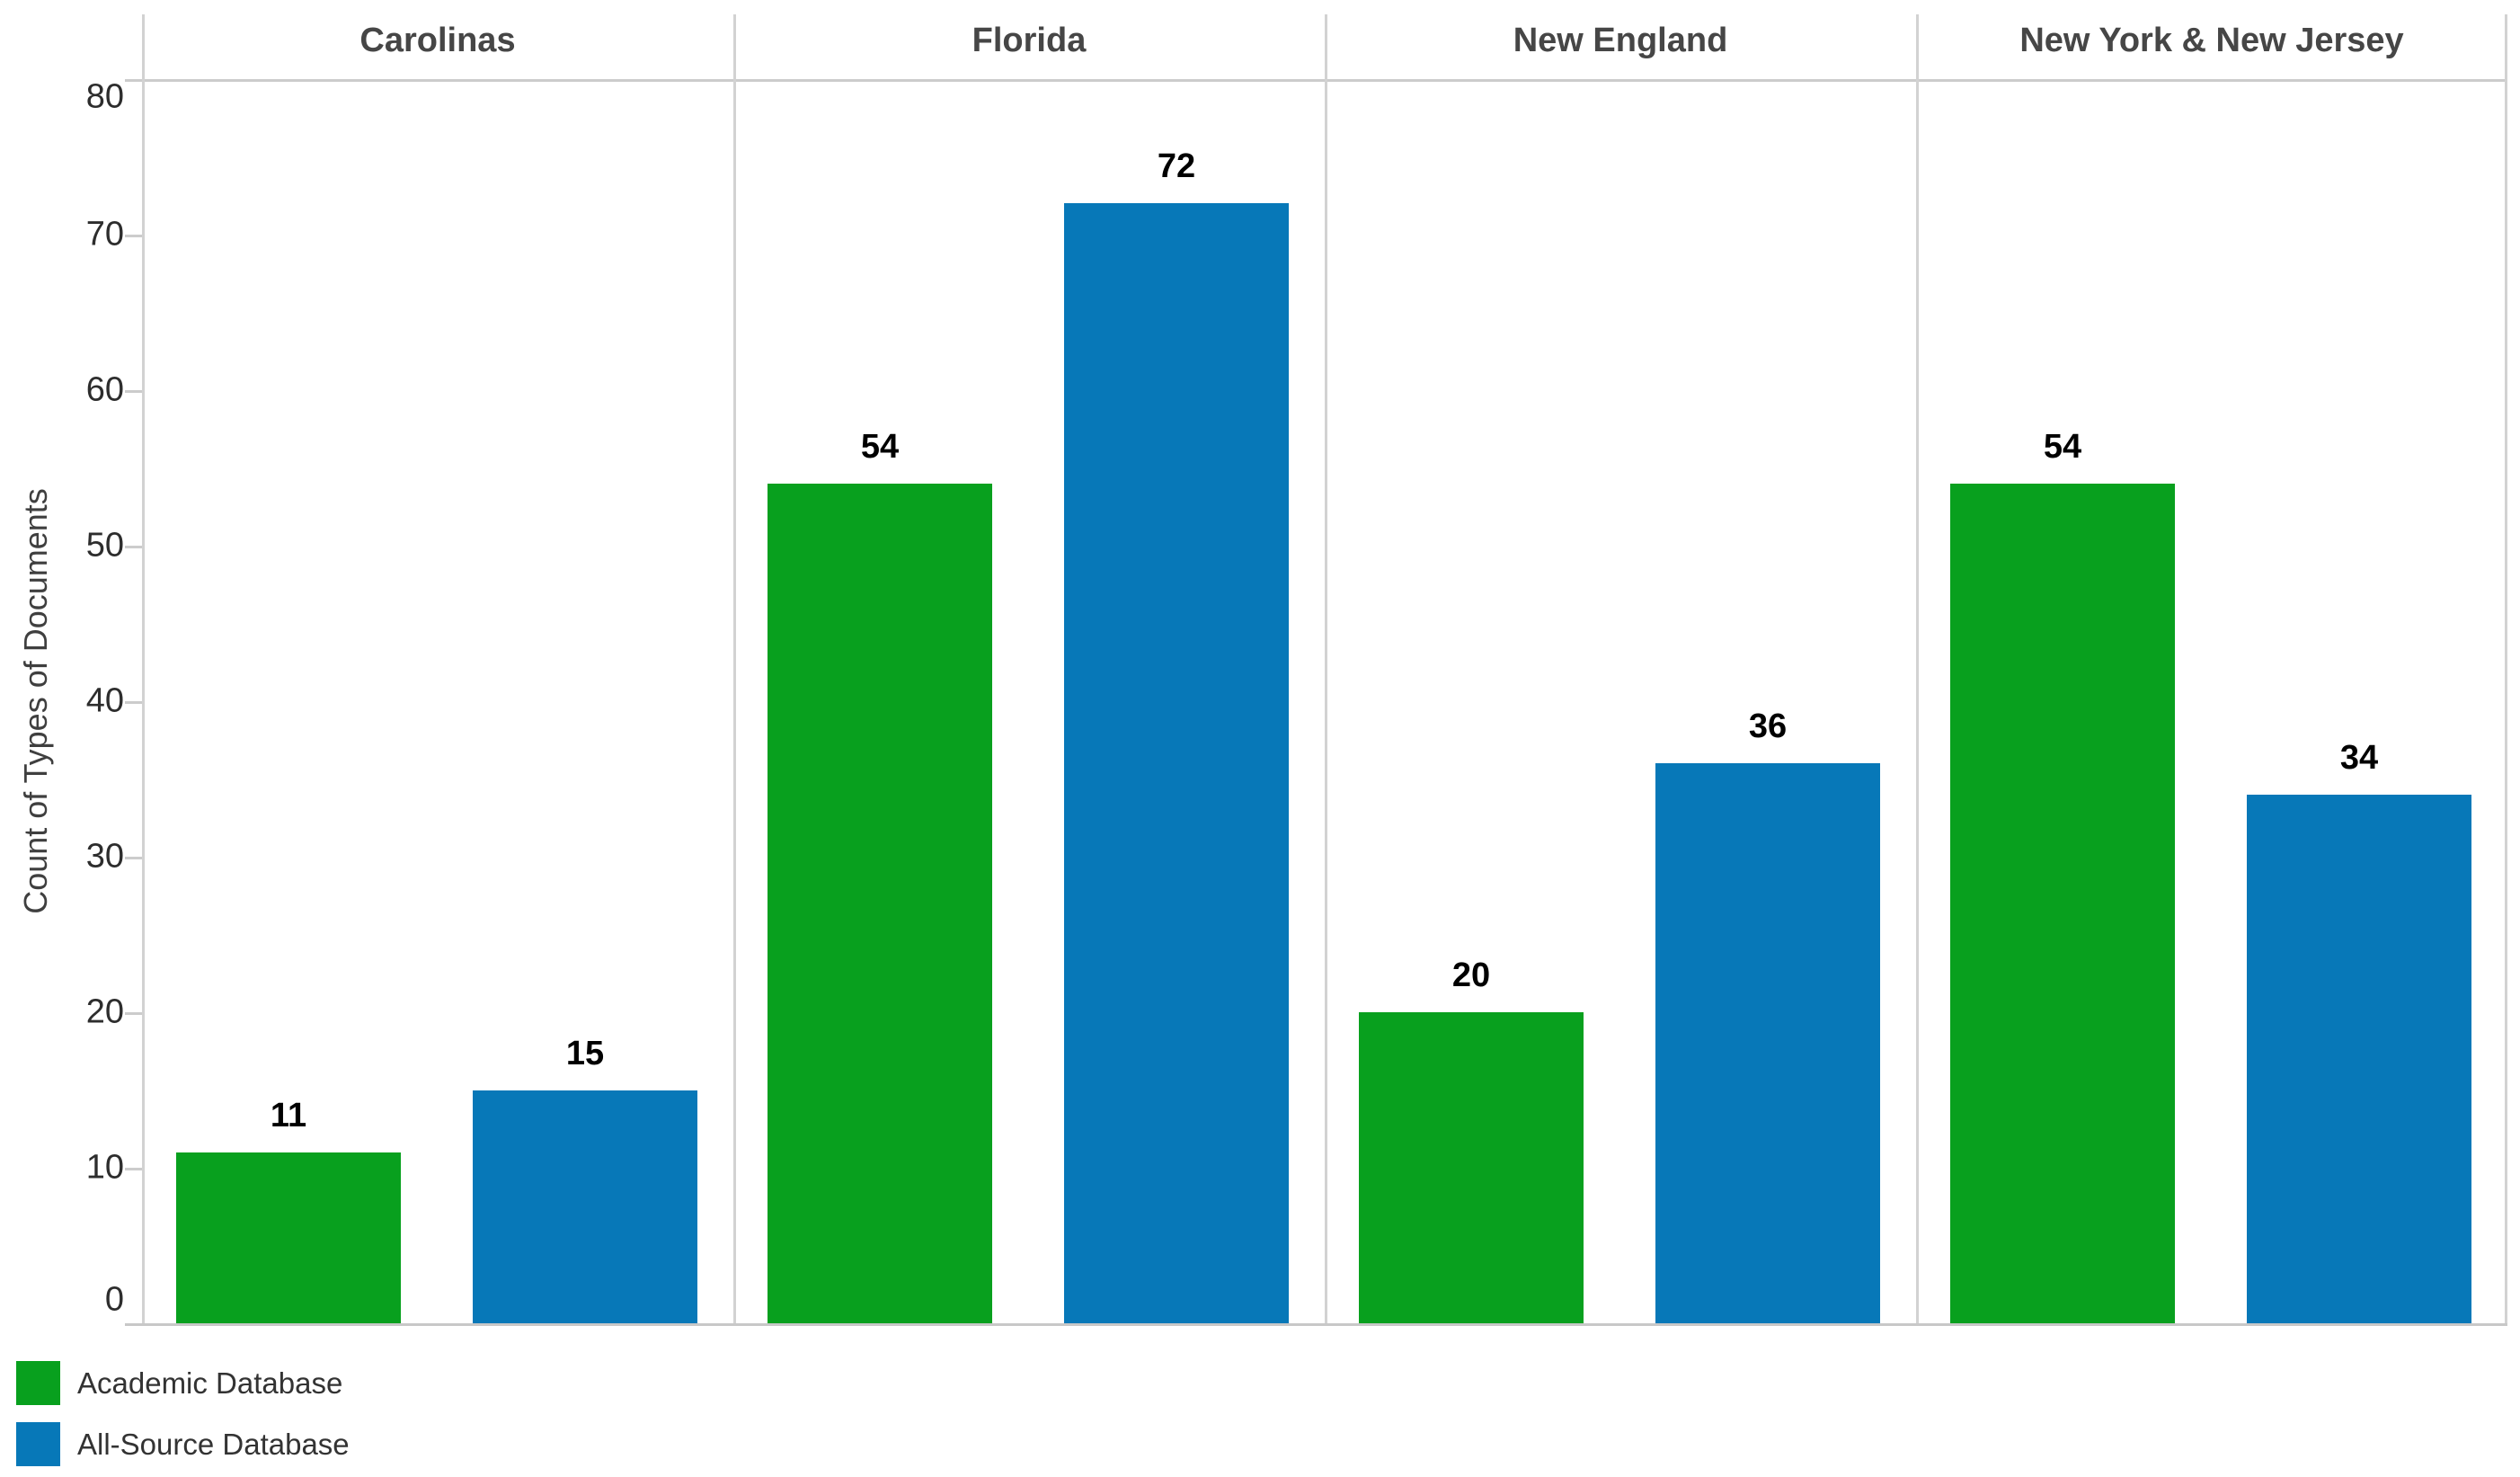 The height and width of the screenshot is (1477, 2520). Describe the element at coordinates (104, 857) in the screenshot. I see `y-tick-label: 30` at that location.